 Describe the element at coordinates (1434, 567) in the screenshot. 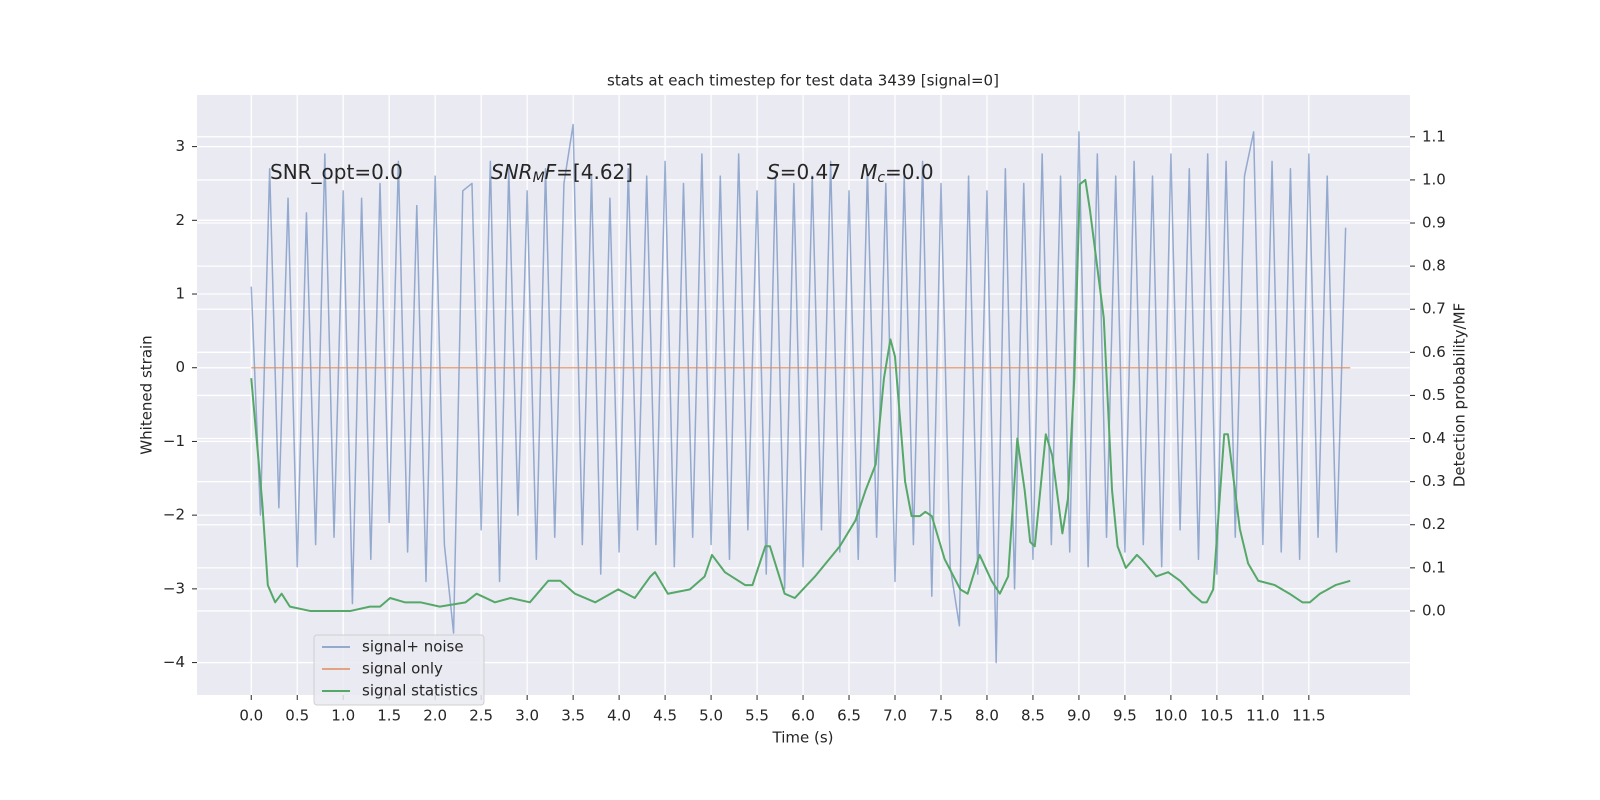

I see `y2-tick-label: 0.1` at that location.